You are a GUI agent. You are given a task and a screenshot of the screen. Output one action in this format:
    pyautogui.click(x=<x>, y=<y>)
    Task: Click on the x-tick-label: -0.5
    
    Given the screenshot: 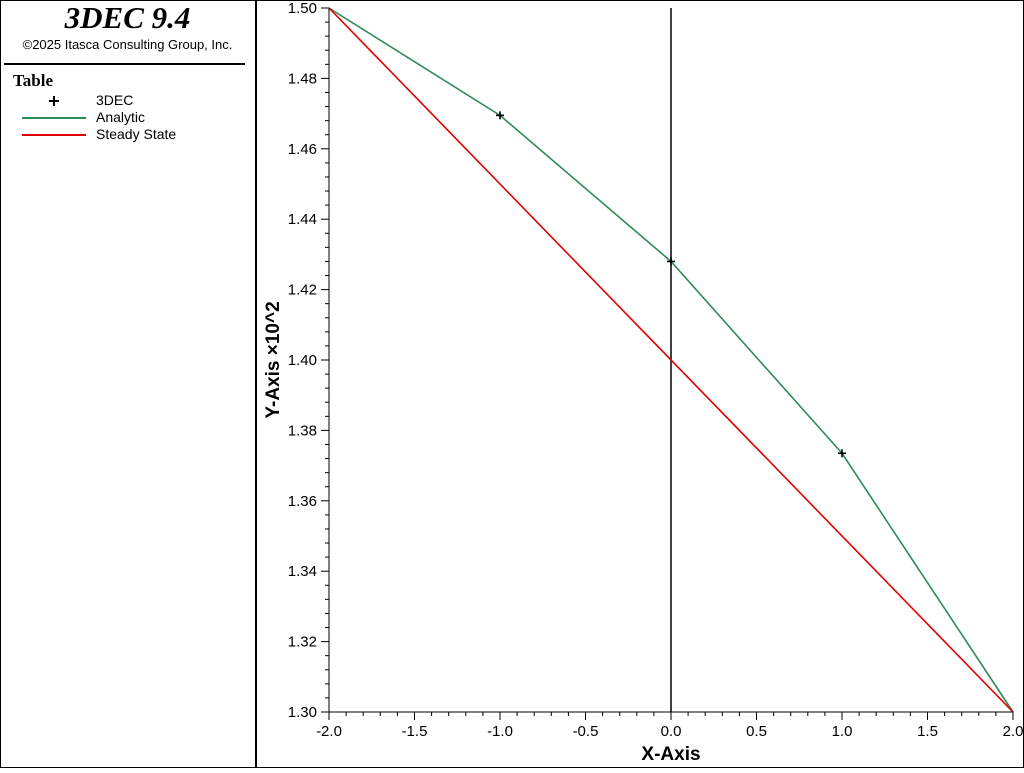 What is the action you would take?
    pyautogui.click(x=586, y=731)
    